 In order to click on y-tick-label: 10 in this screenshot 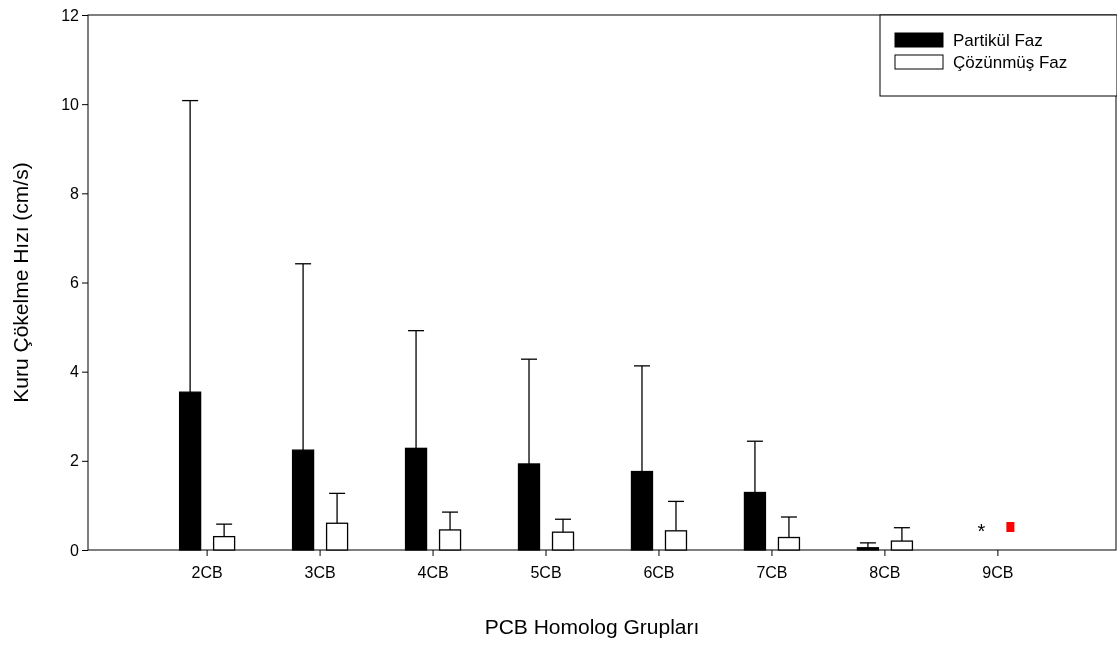, I will do `click(70, 104)`.